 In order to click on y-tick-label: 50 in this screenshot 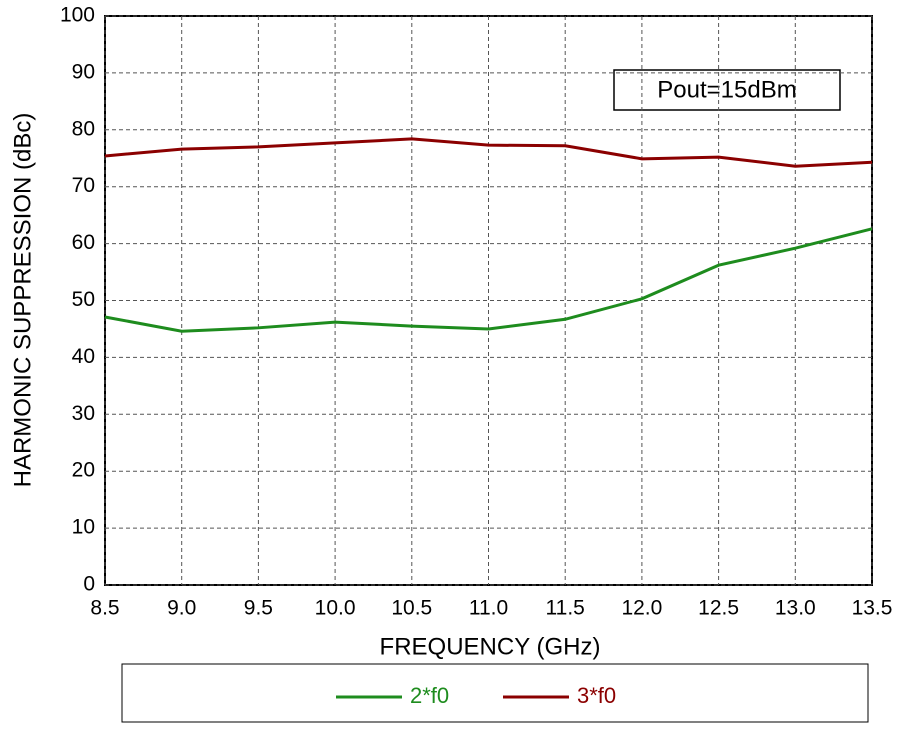, I will do `click(83, 299)`.